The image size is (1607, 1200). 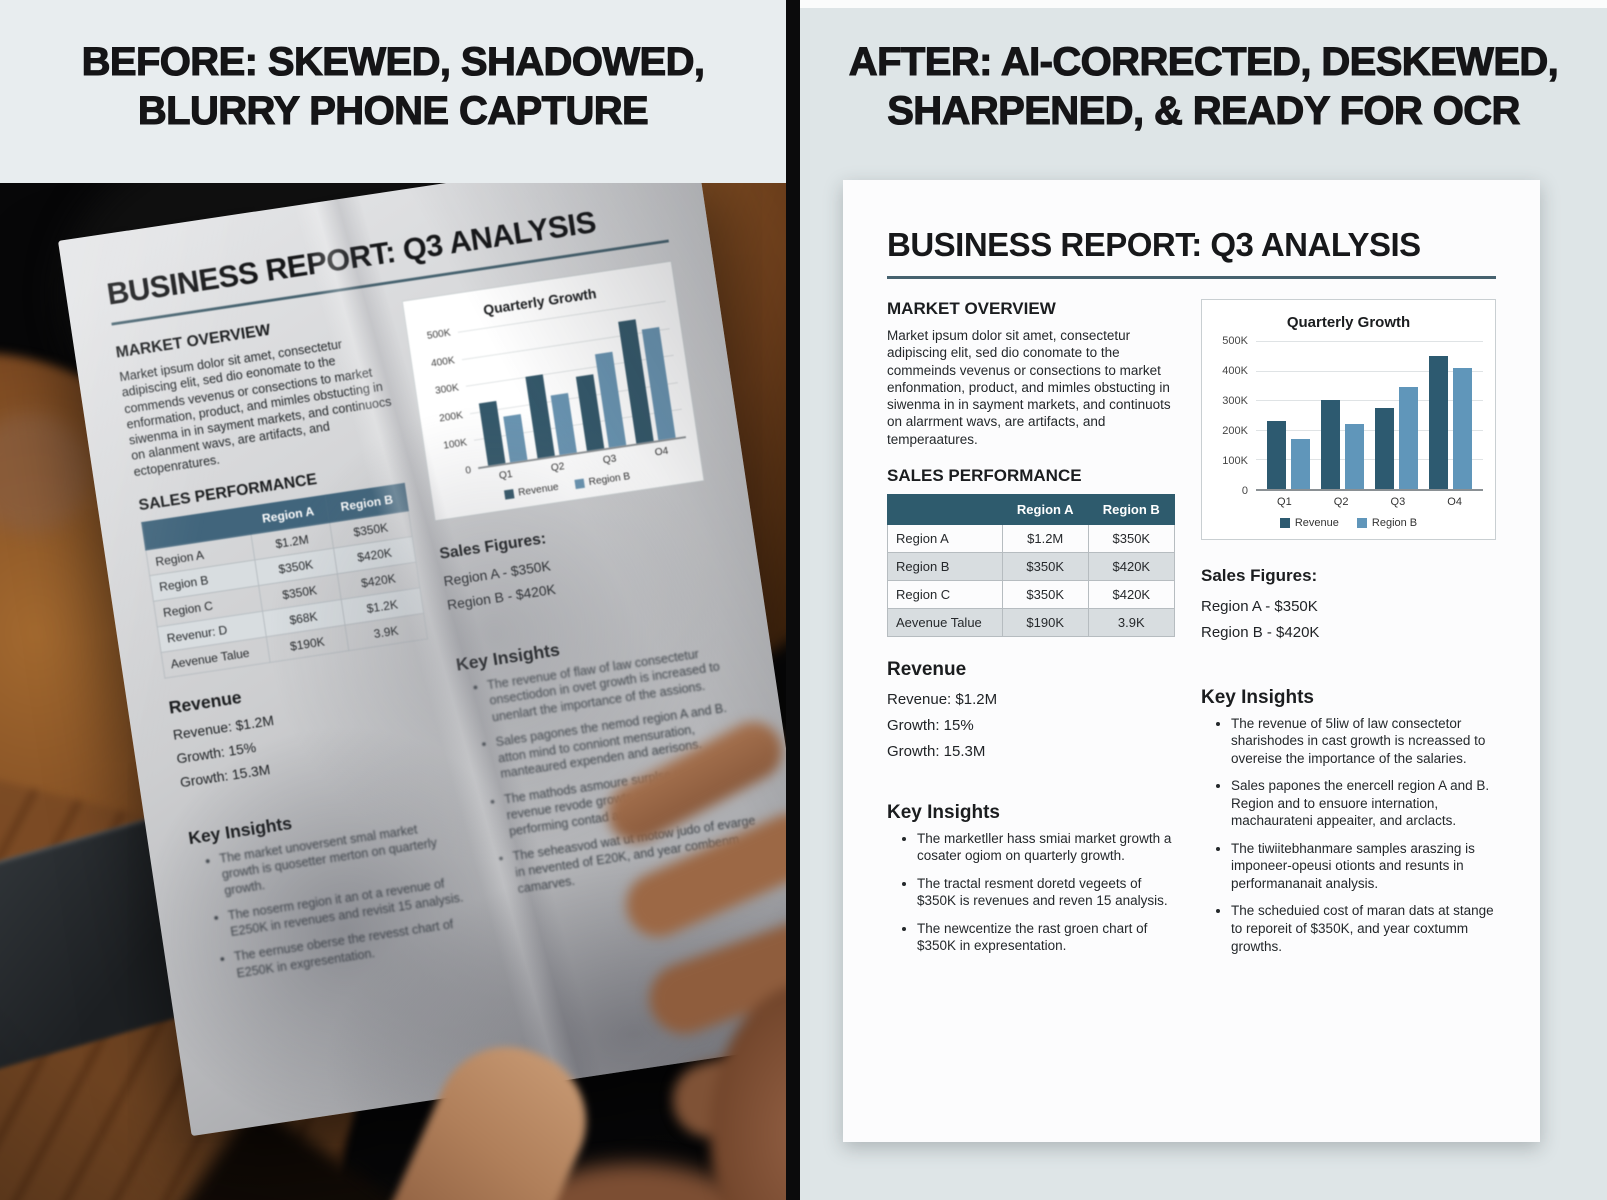 What do you see at coordinates (538, 490) in the screenshot?
I see `legend-label: Revenue` at bounding box center [538, 490].